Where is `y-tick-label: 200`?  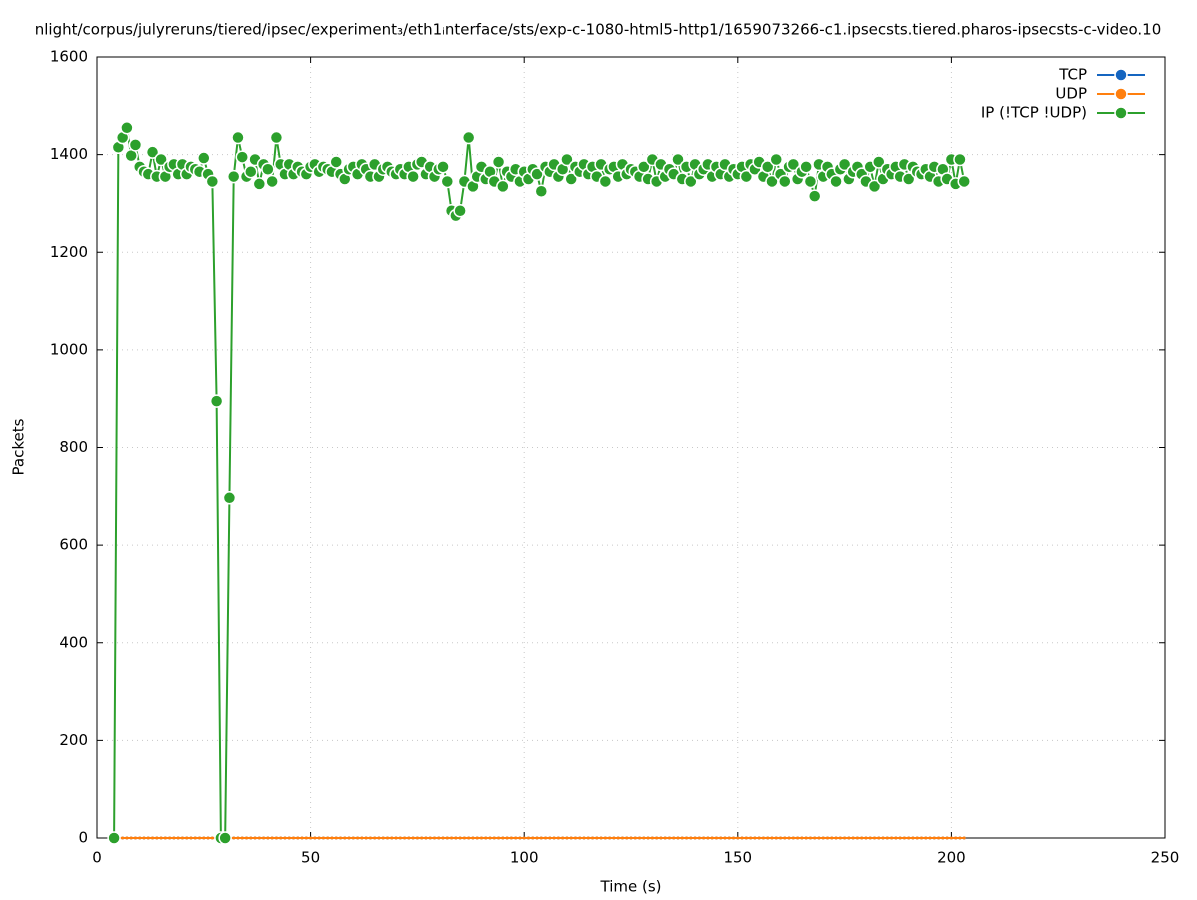 y-tick-label: 200 is located at coordinates (73, 740).